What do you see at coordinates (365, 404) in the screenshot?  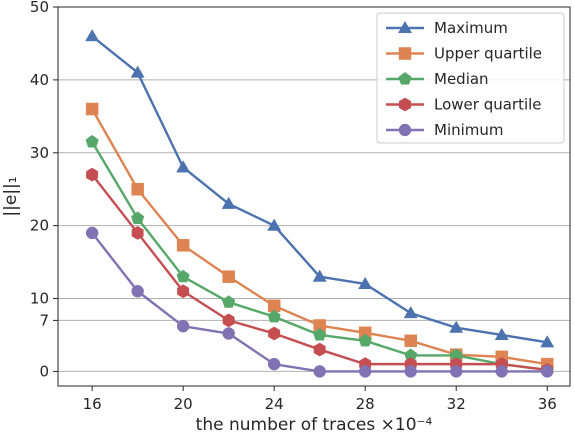 I see `x-tick-label: 28` at bounding box center [365, 404].